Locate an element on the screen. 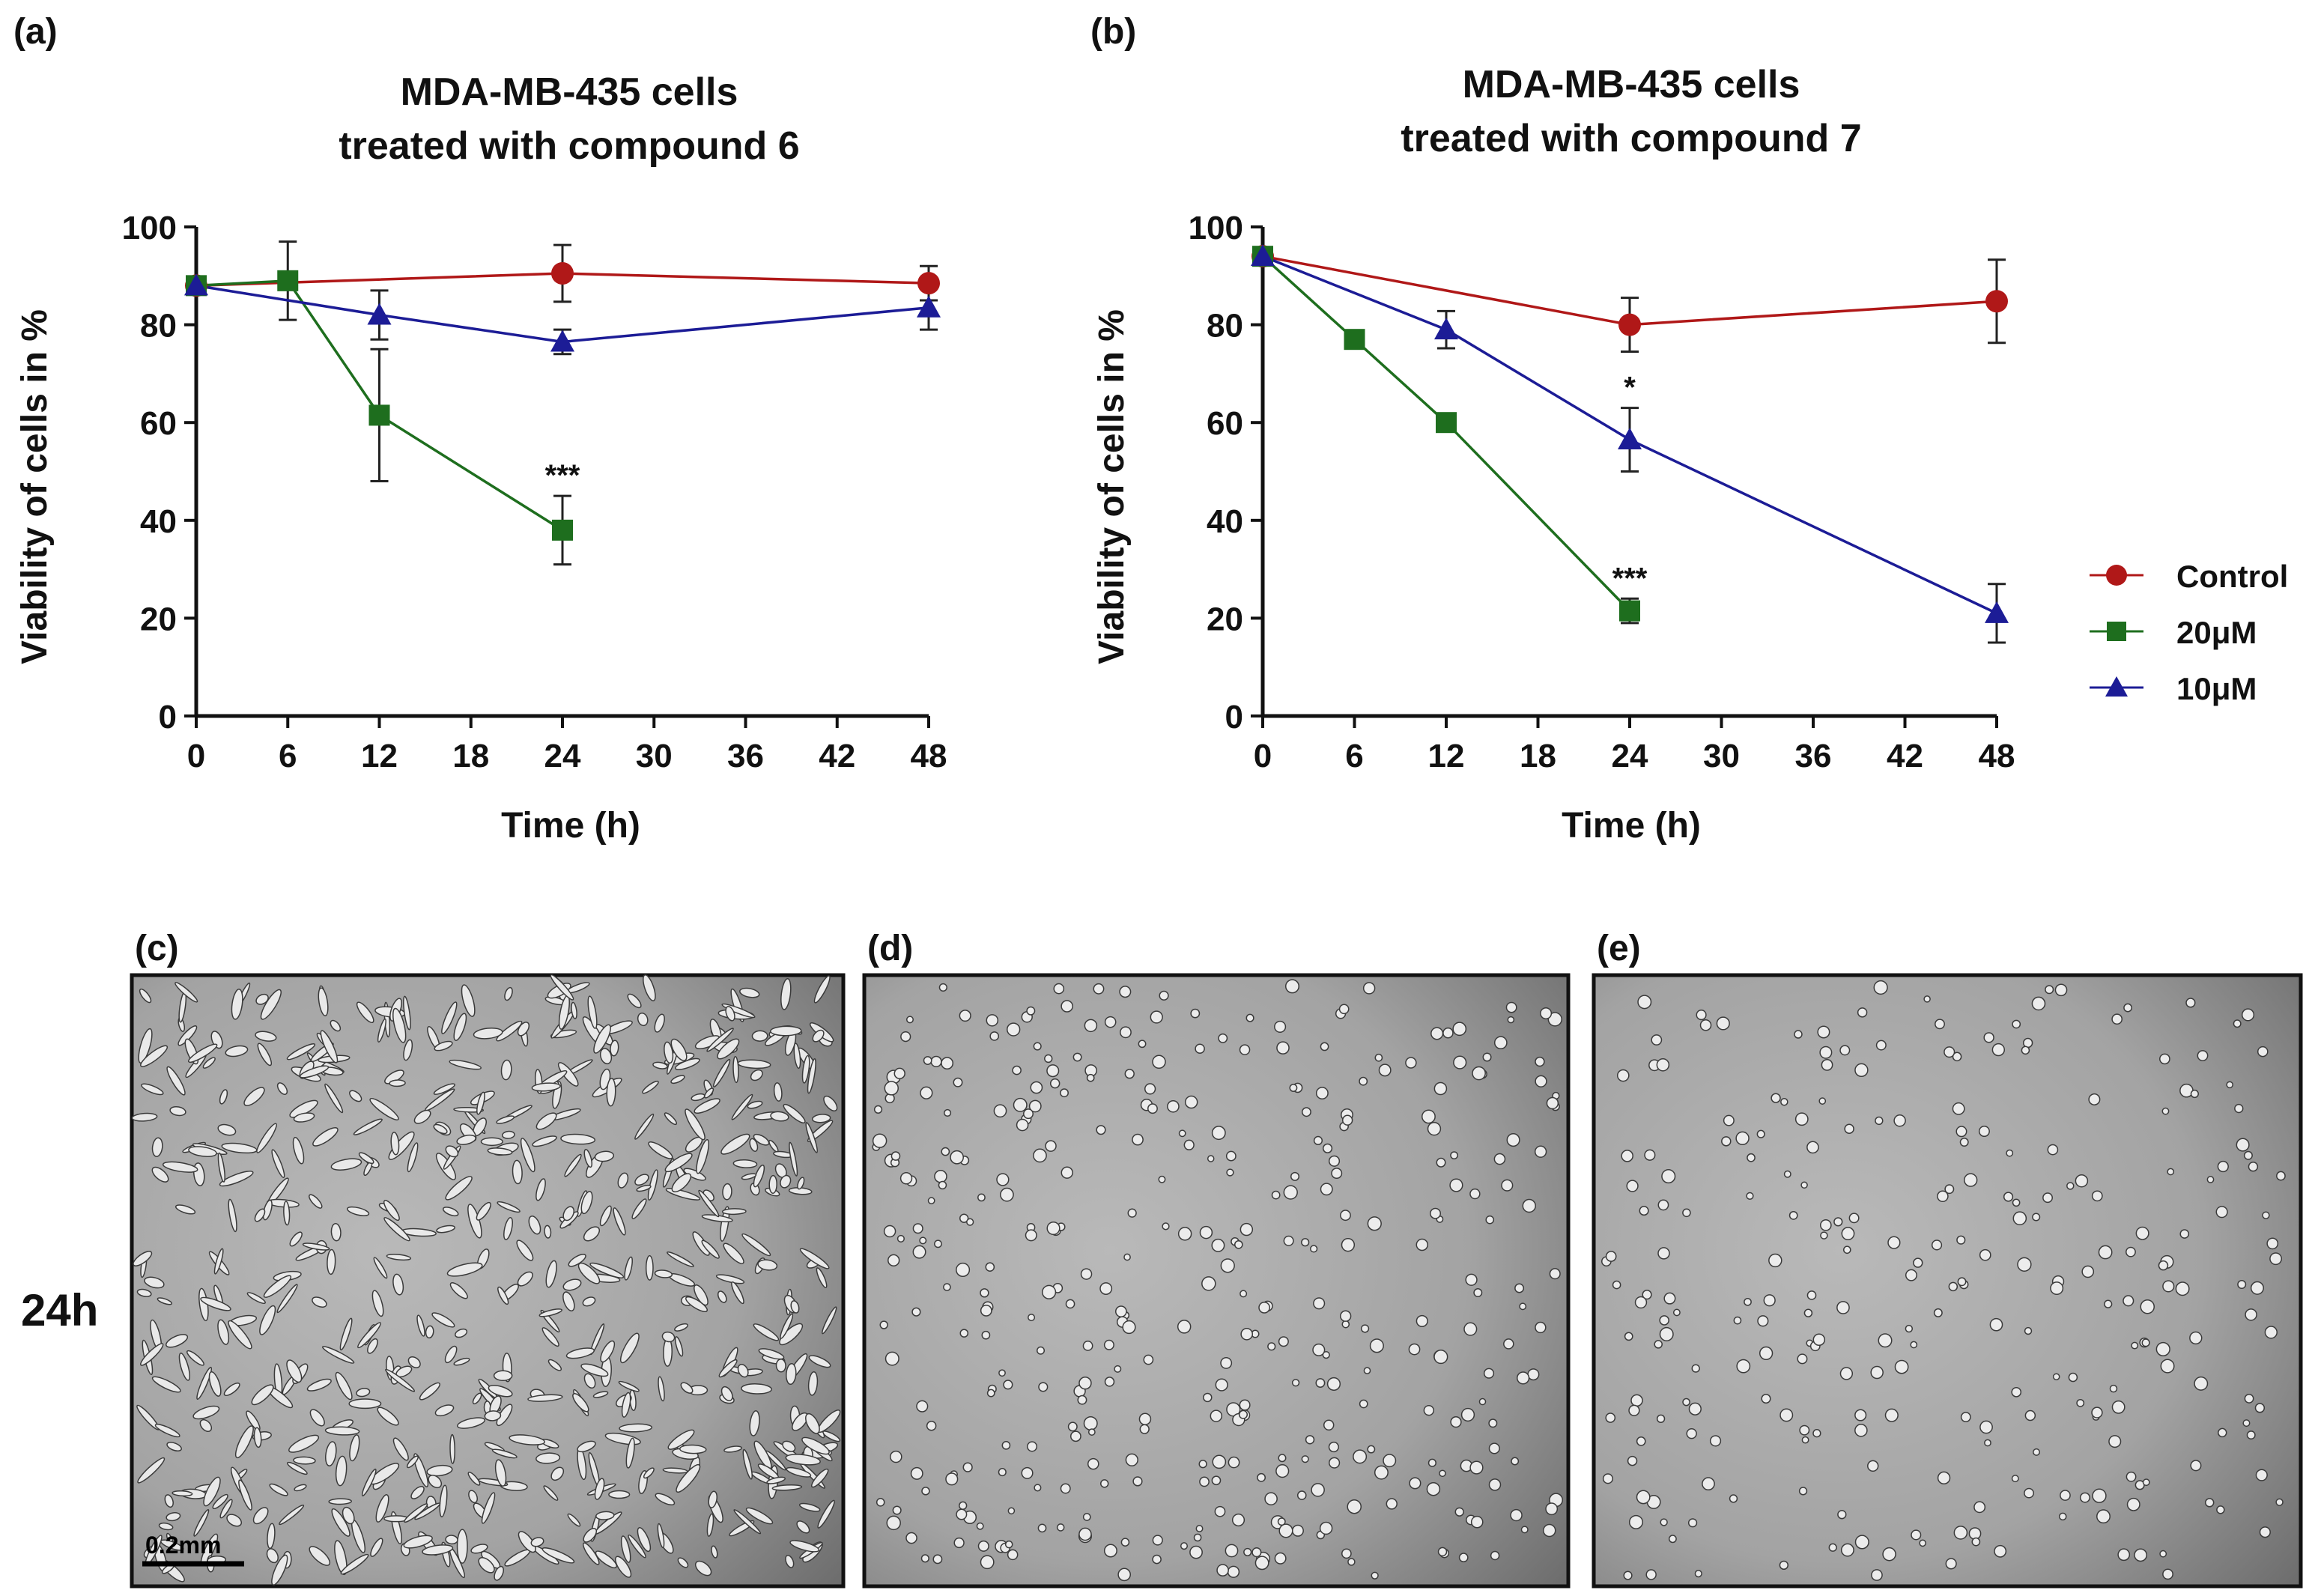  chart-a-plot-area: 0 20 40 60 80 100 0 6 12 18 24 30 36 42 48 *** is located at coordinates (534, 492).